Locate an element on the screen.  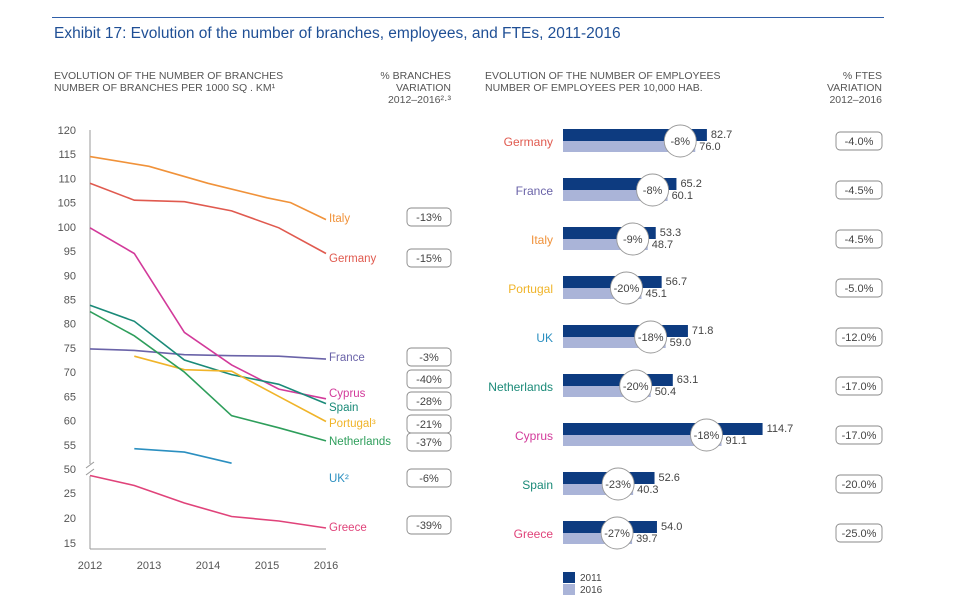
line-series-germany is located at coordinates (208, 218).